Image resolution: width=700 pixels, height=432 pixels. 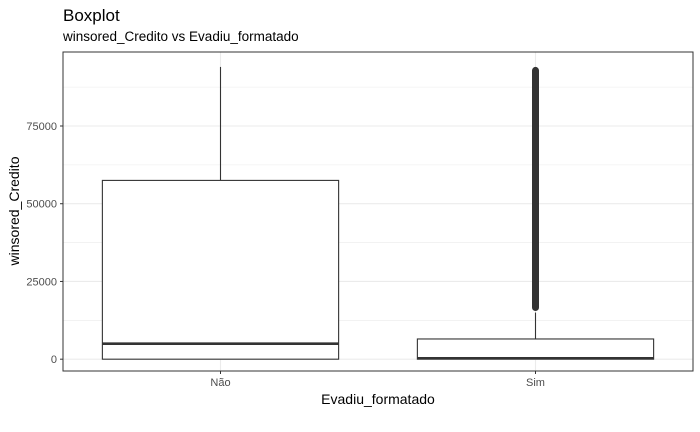 What do you see at coordinates (535, 188) in the screenshot?
I see `outlier-points` at bounding box center [535, 188].